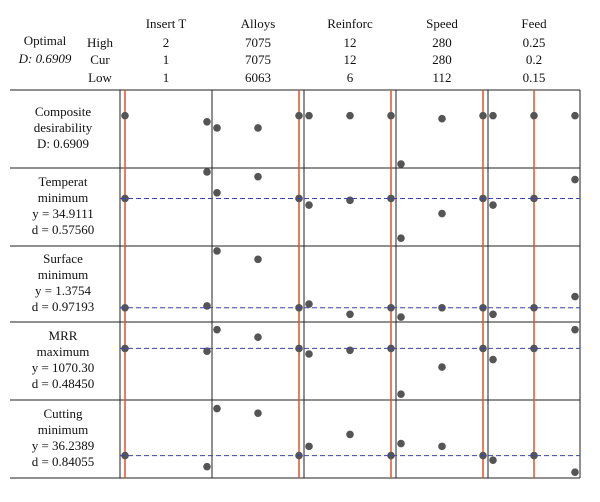 This screenshot has width=600, height=502. I want to click on response-name: maximum, so click(63, 351).